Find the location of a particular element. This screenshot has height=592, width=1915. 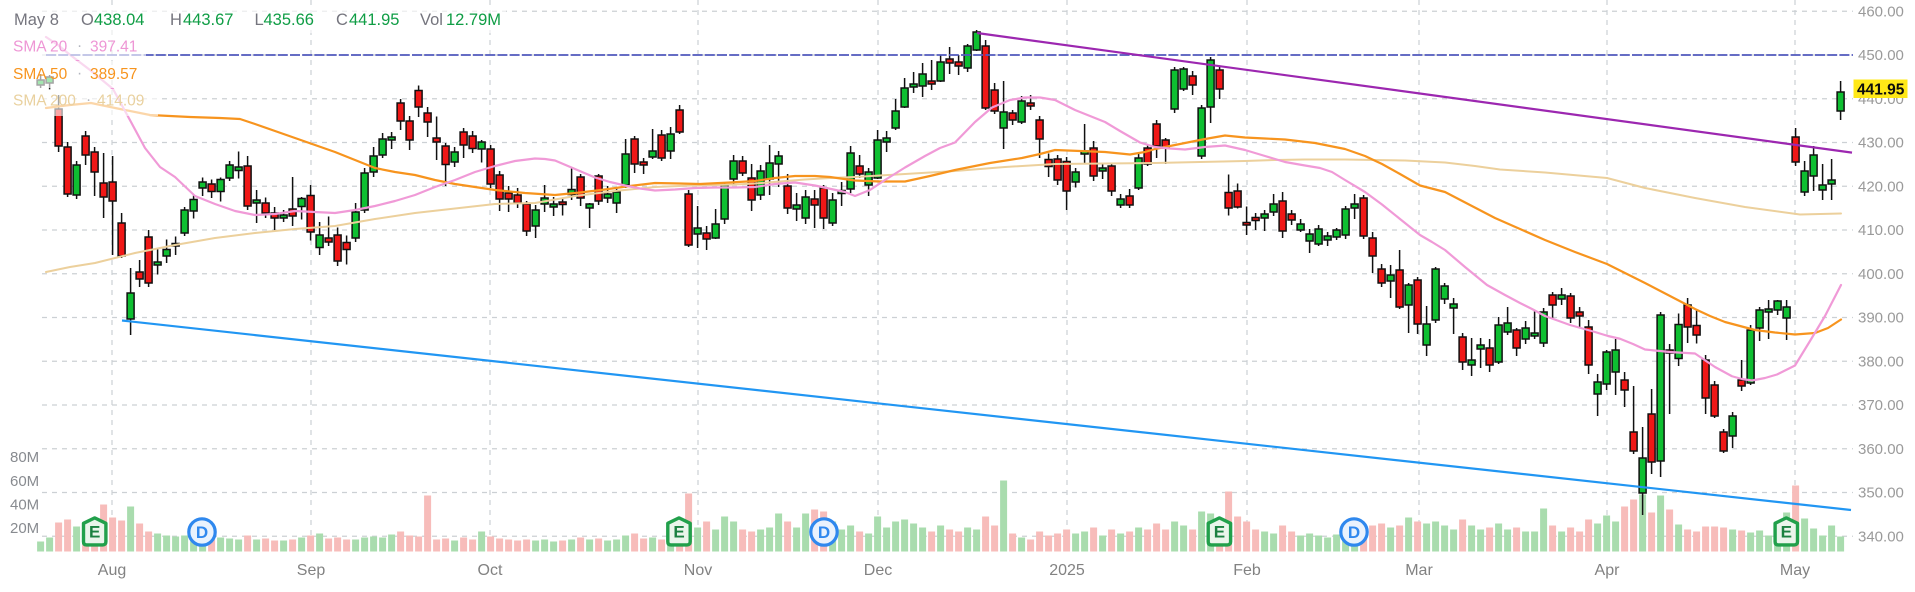

svg-text: SMA 200 is located at coordinates (44, 101).